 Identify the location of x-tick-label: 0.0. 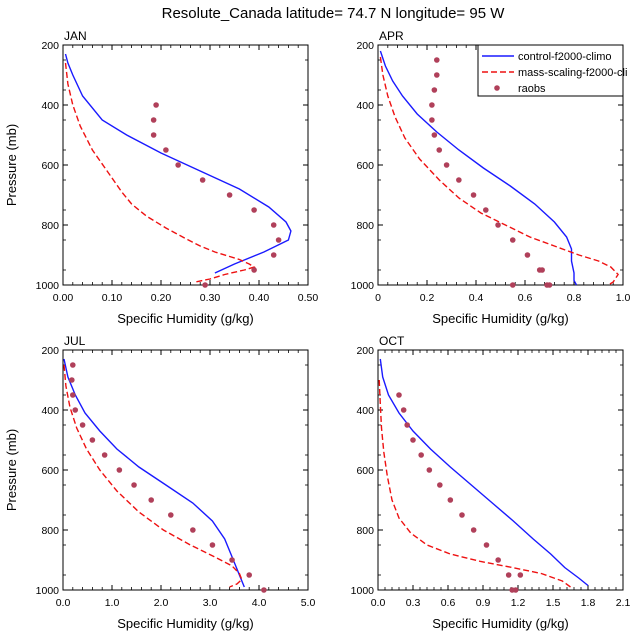
(63, 603).